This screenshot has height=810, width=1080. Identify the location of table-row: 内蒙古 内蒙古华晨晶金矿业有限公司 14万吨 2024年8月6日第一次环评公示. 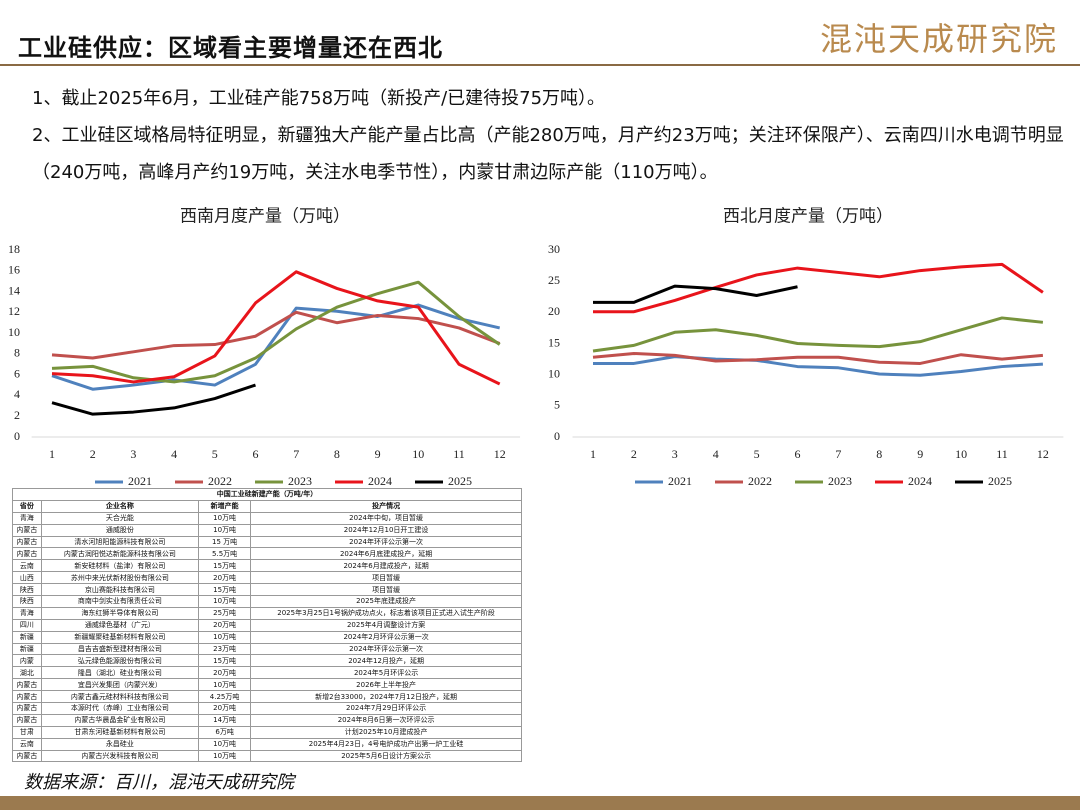
(267, 720).